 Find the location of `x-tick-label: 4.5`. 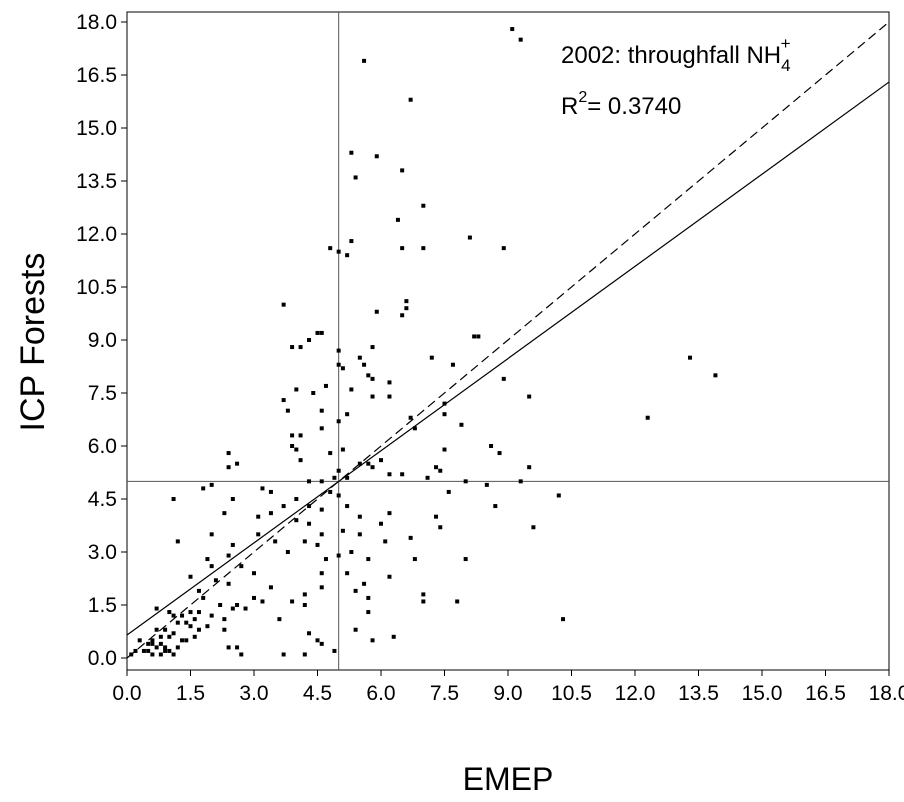

x-tick-label: 4.5 is located at coordinates (317, 693).